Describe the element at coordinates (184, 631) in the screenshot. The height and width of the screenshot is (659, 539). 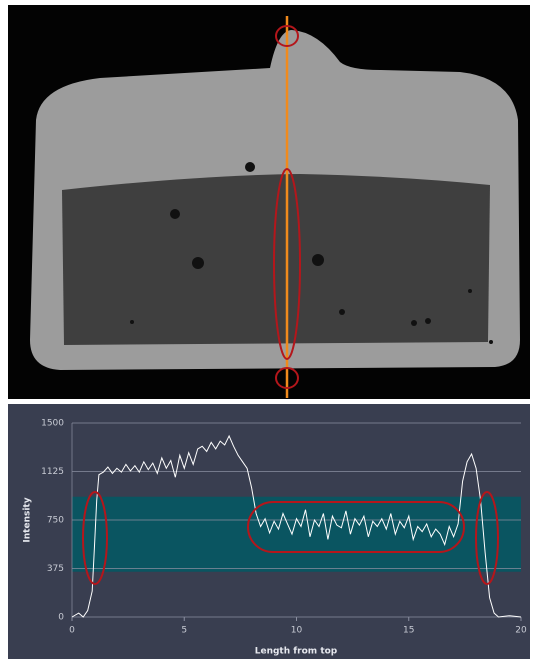
I see `x-tick-label: 5` at that location.